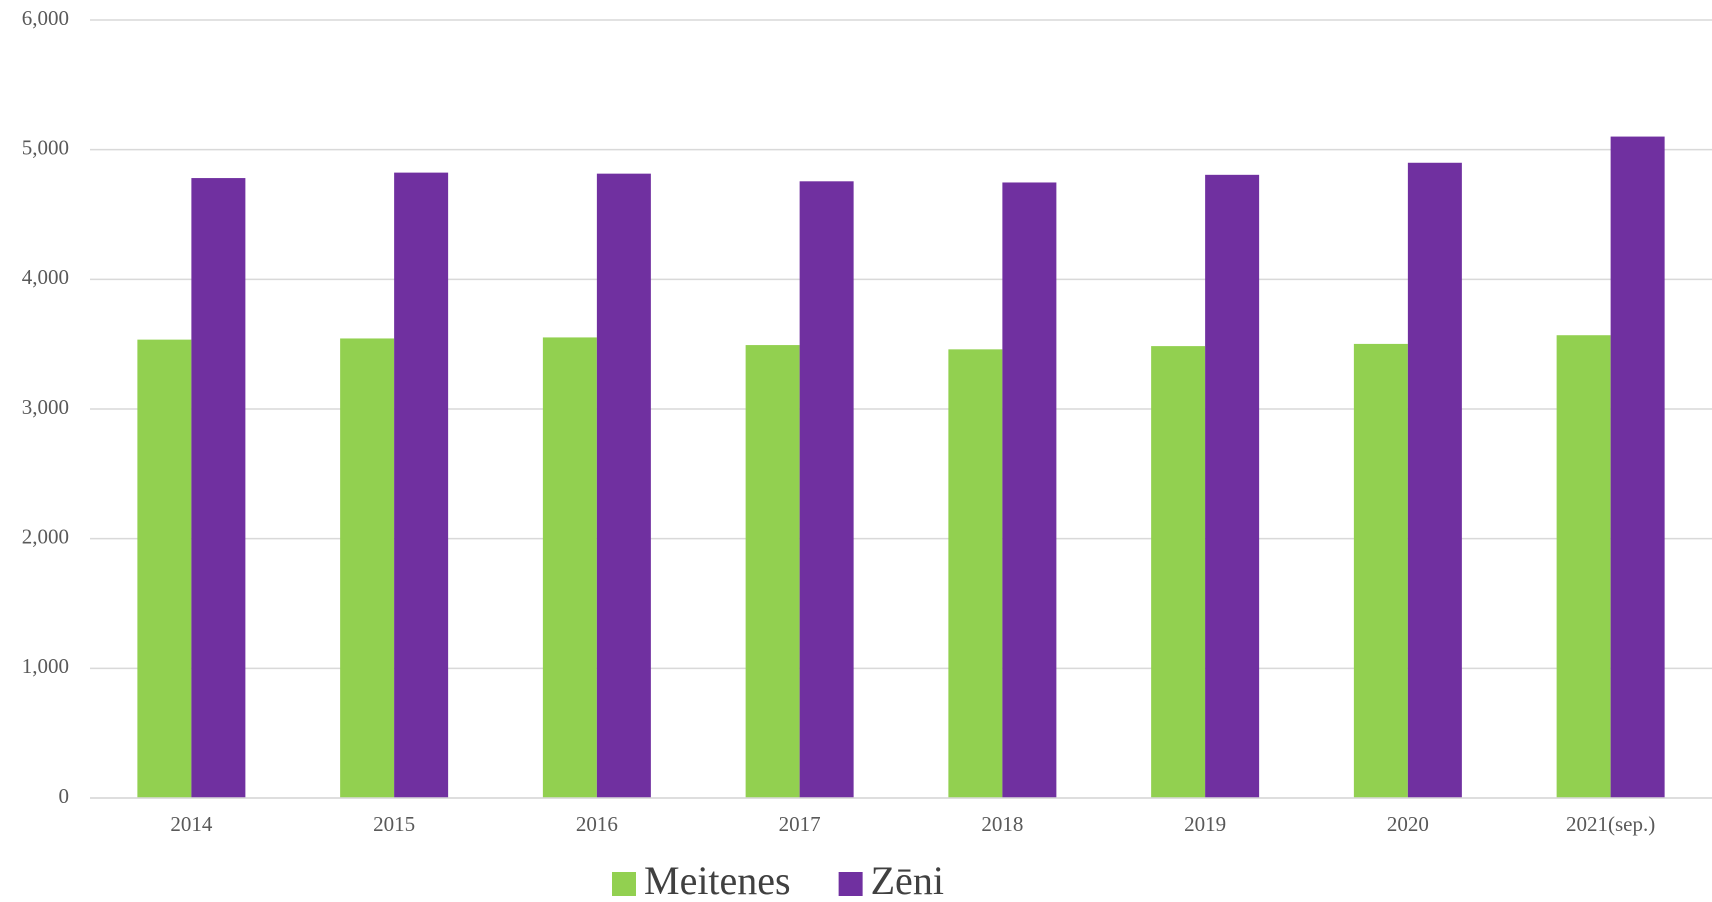  What do you see at coordinates (64, 796) in the screenshot?
I see `y-tick-label: 0` at bounding box center [64, 796].